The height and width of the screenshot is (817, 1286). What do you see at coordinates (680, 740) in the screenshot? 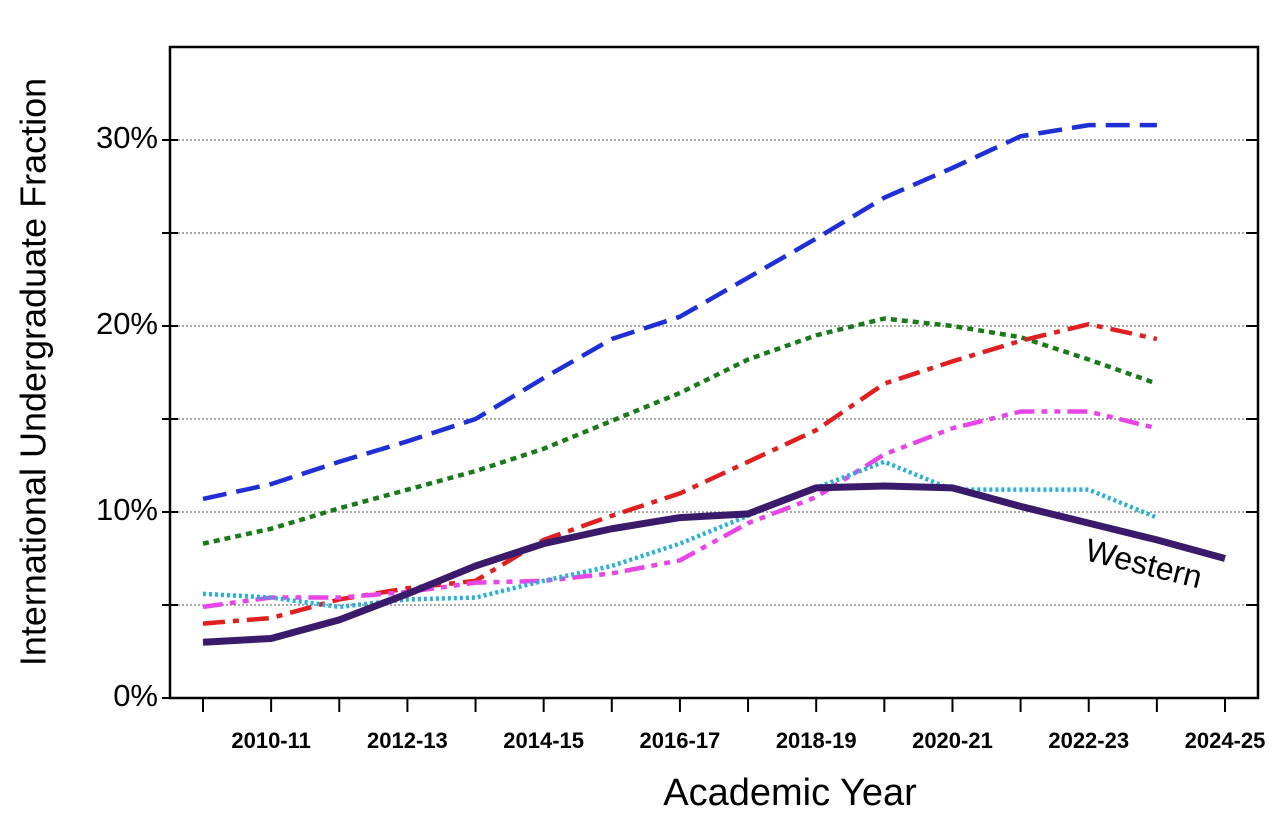
I see `x-tick-label: 2016-17` at bounding box center [680, 740].